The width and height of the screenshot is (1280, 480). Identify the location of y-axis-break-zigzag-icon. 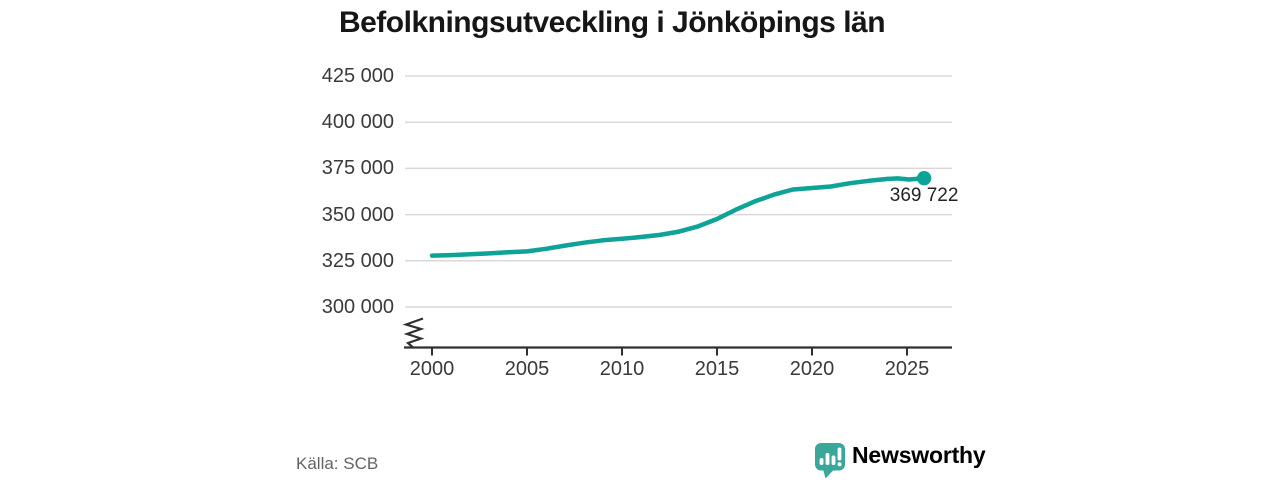
(413, 333).